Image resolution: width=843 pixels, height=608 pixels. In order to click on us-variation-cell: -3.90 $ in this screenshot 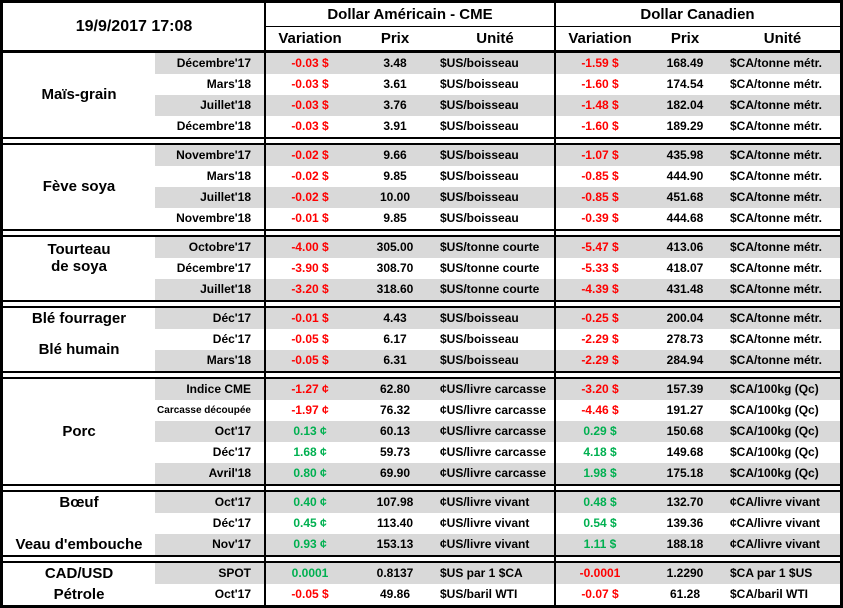, I will do `click(310, 268)`.